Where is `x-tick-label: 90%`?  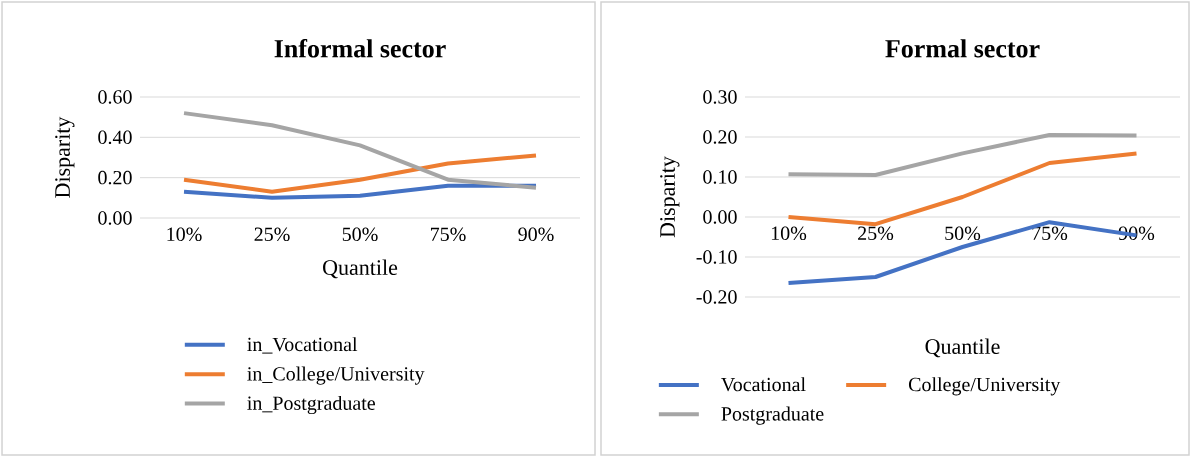 x-tick-label: 90% is located at coordinates (536, 234).